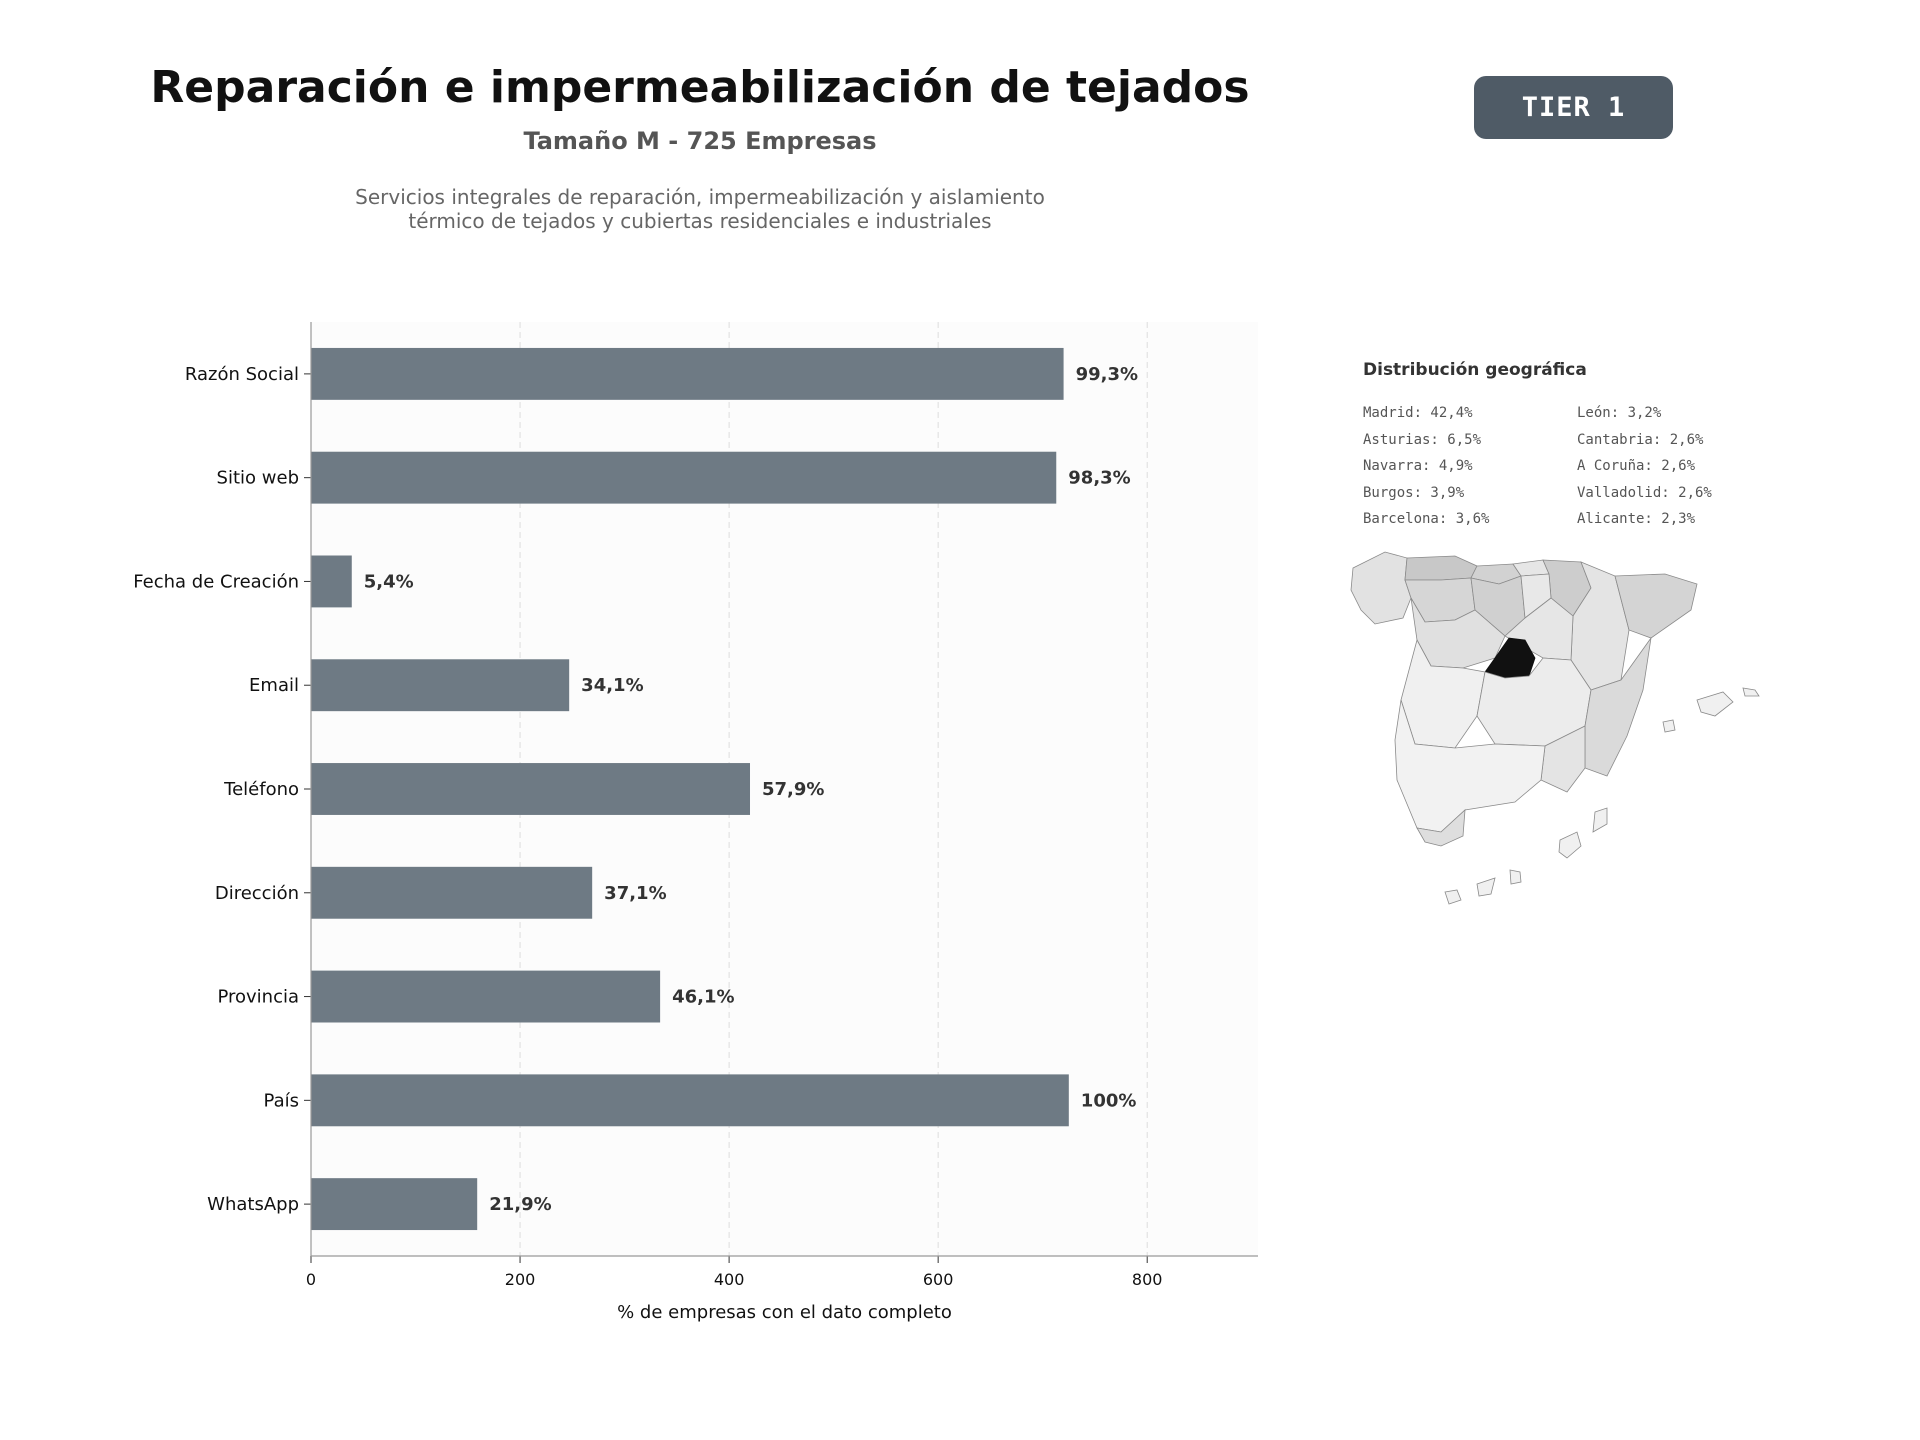 The height and width of the screenshot is (1440, 1920). What do you see at coordinates (1644, 492) in the screenshot?
I see `geo-item: Valladolid: 2,6%` at bounding box center [1644, 492].